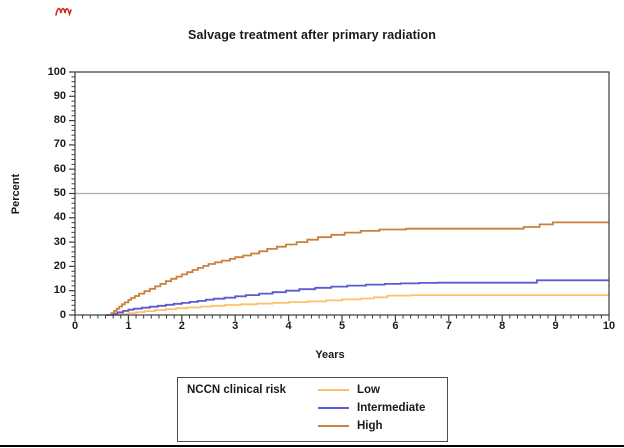 Image resolution: width=624 pixels, height=448 pixels. What do you see at coordinates (59, 95) in the screenshot?
I see `ytick-label-90: 90` at bounding box center [59, 95].